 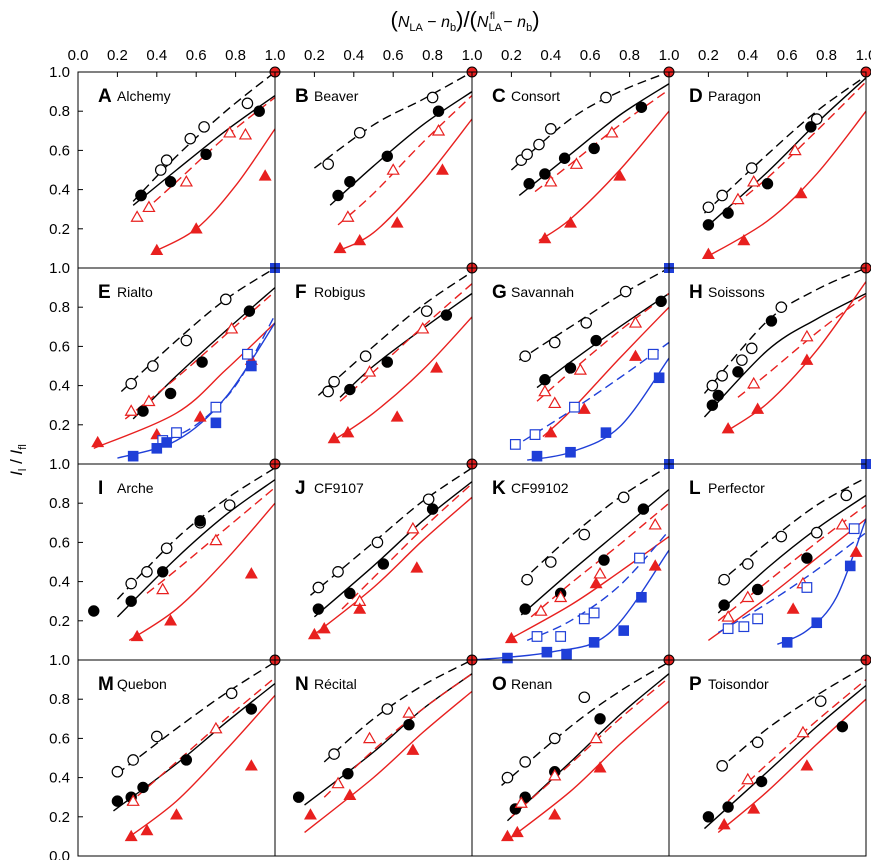 What do you see at coordinates (156, 55) in the screenshot?
I see `x-tick-label: 0.4` at bounding box center [156, 55].